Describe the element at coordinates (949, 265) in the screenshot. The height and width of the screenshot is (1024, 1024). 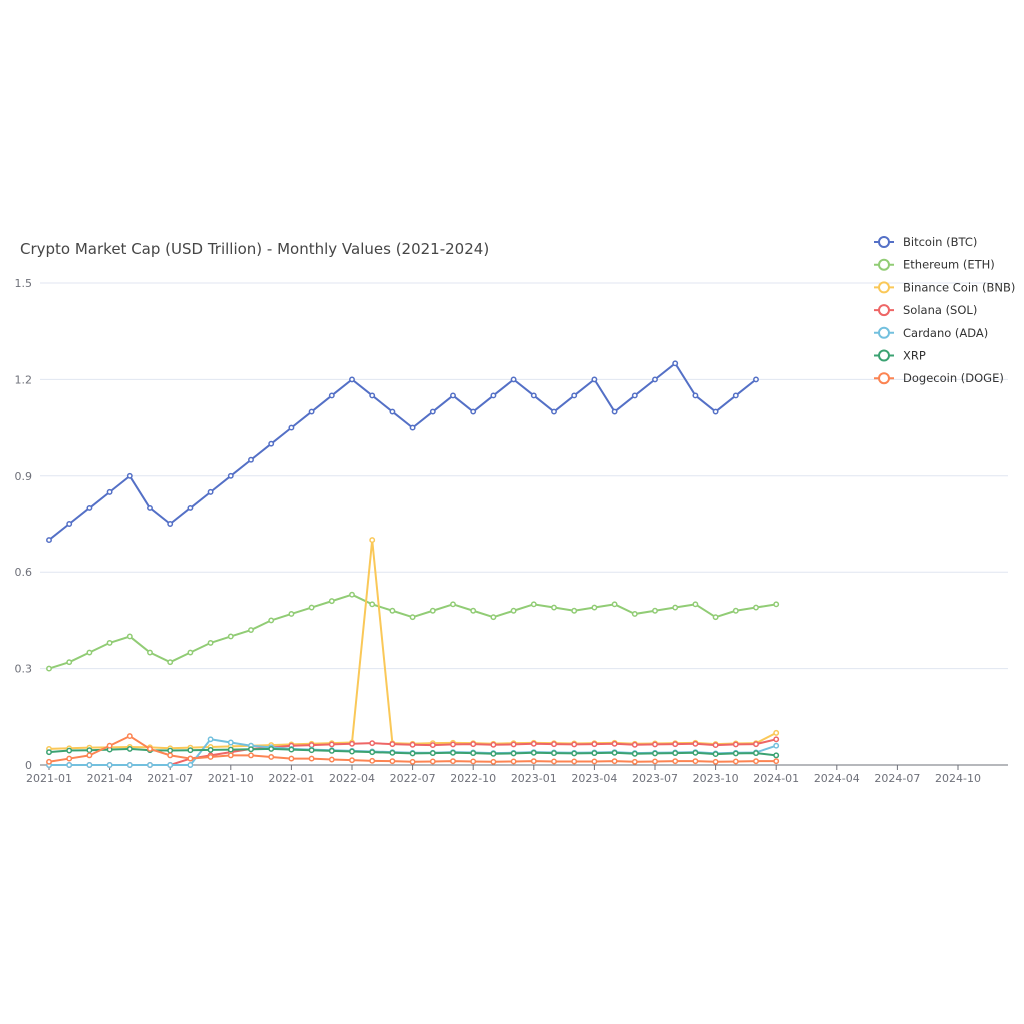
I see `legend-label: Ethereum (ETH)` at that location.